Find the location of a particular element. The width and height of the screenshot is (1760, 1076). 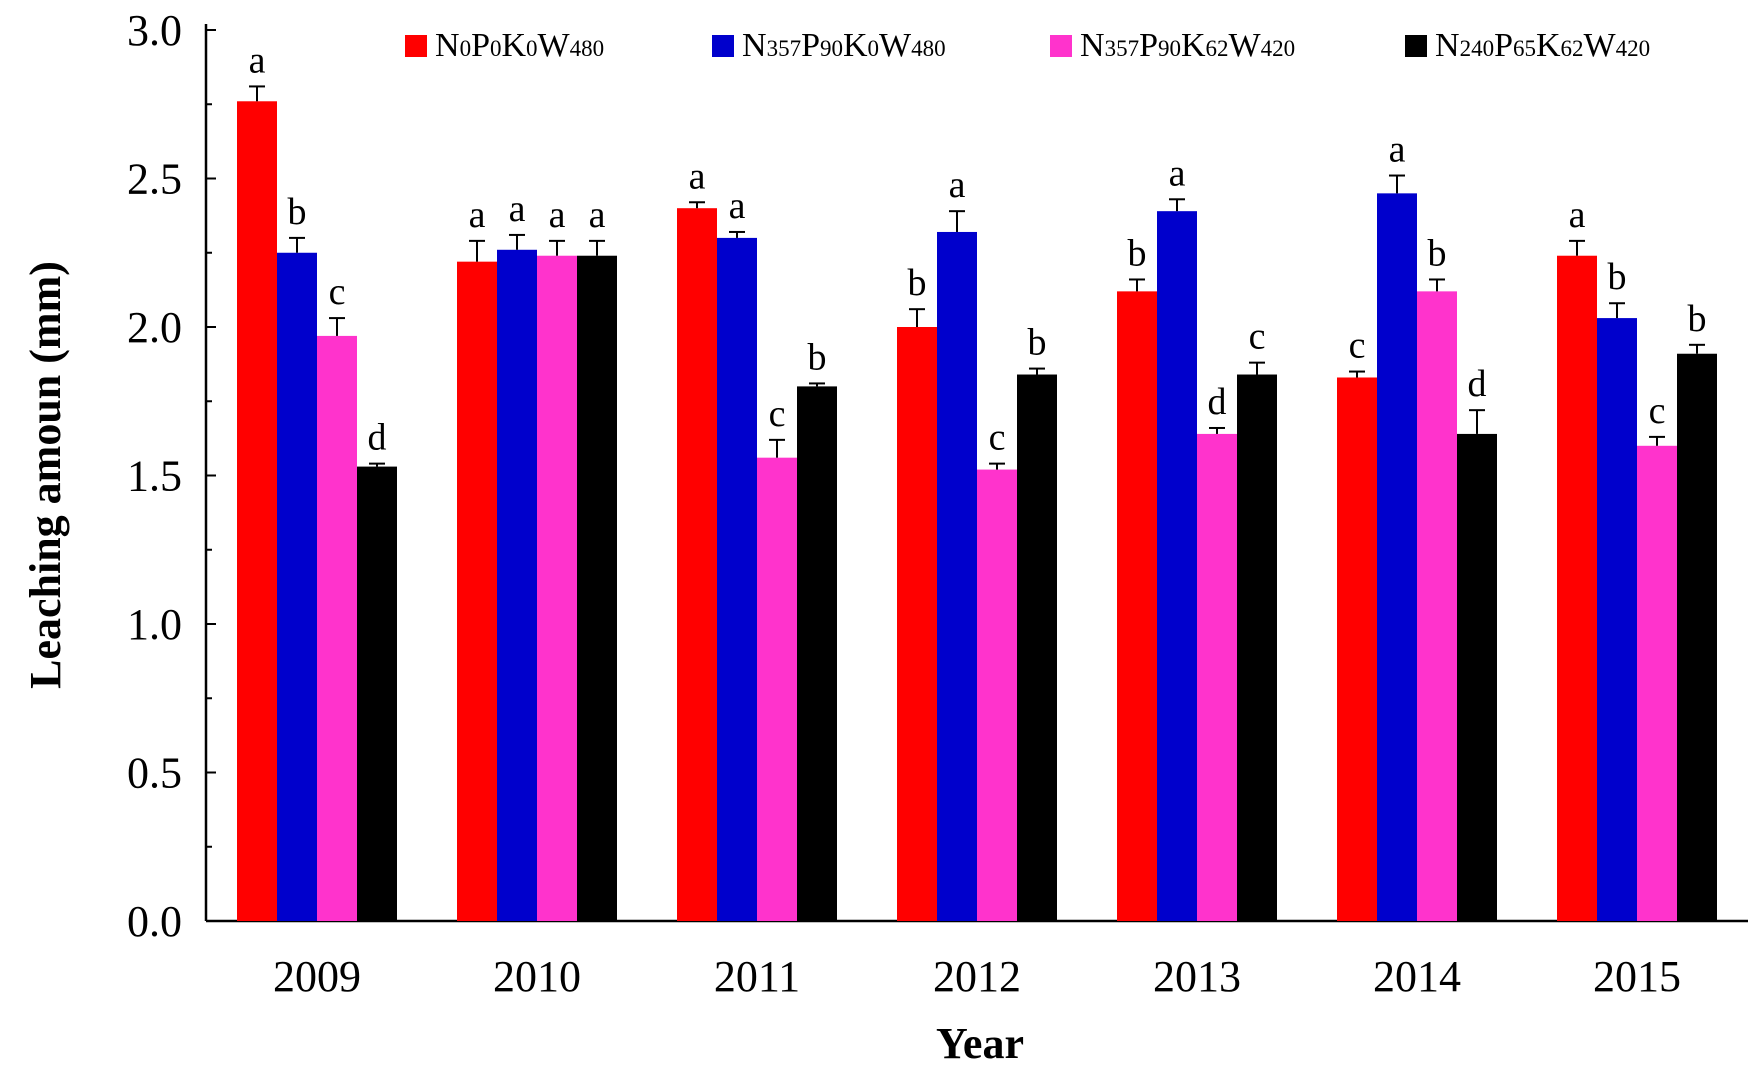

y-tick-label: 0.0 is located at coordinates (154, 921).